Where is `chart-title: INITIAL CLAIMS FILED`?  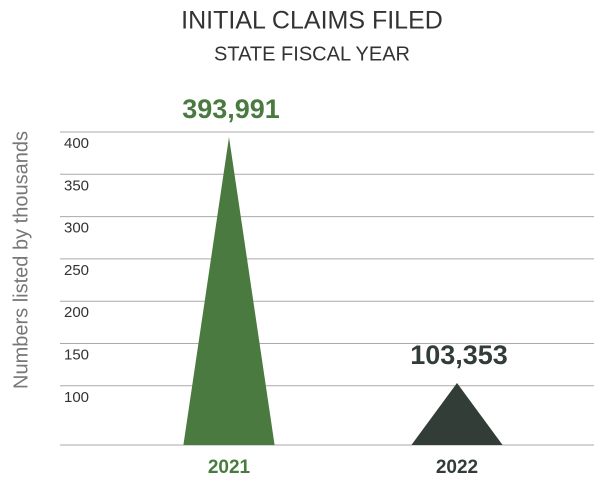
chart-title: INITIAL CLAIMS FILED is located at coordinates (312, 21).